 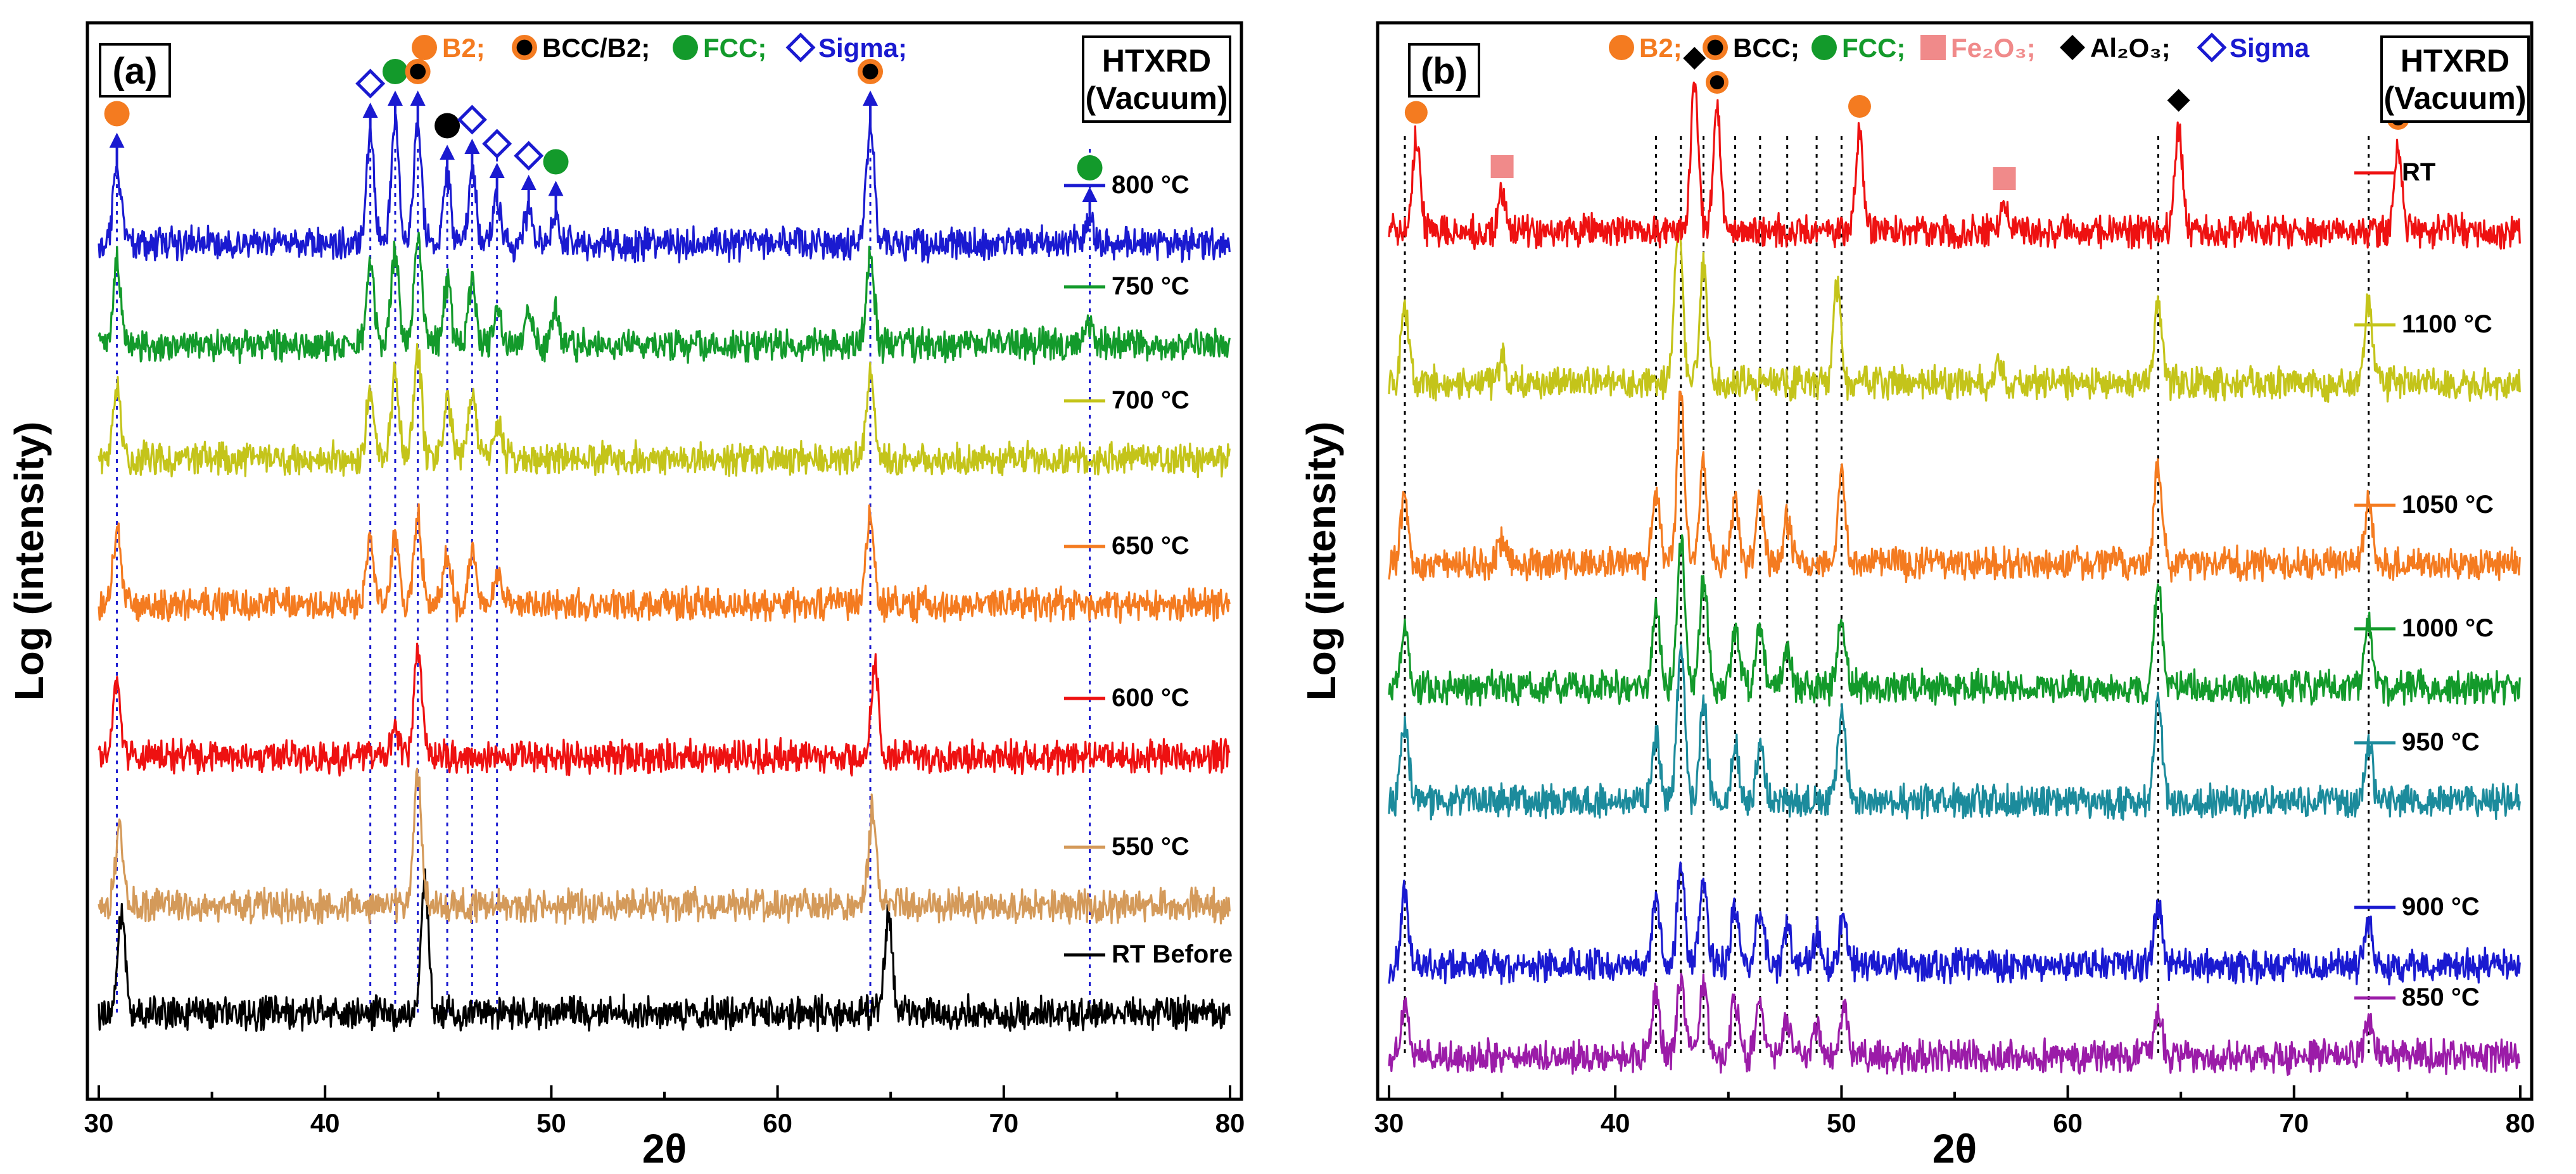 I want to click on series-label: 1100 °C, so click(x=2447, y=324).